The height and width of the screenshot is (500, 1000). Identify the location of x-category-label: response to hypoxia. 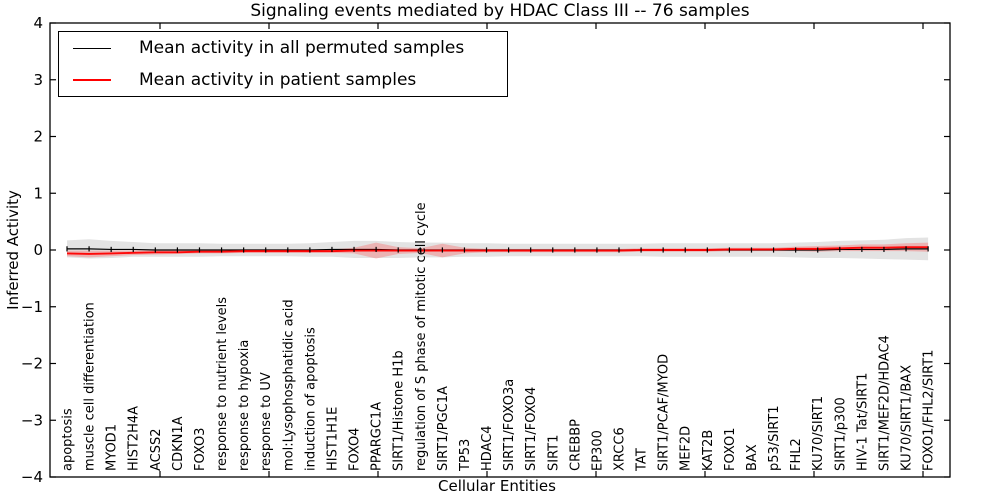
(244, 405).